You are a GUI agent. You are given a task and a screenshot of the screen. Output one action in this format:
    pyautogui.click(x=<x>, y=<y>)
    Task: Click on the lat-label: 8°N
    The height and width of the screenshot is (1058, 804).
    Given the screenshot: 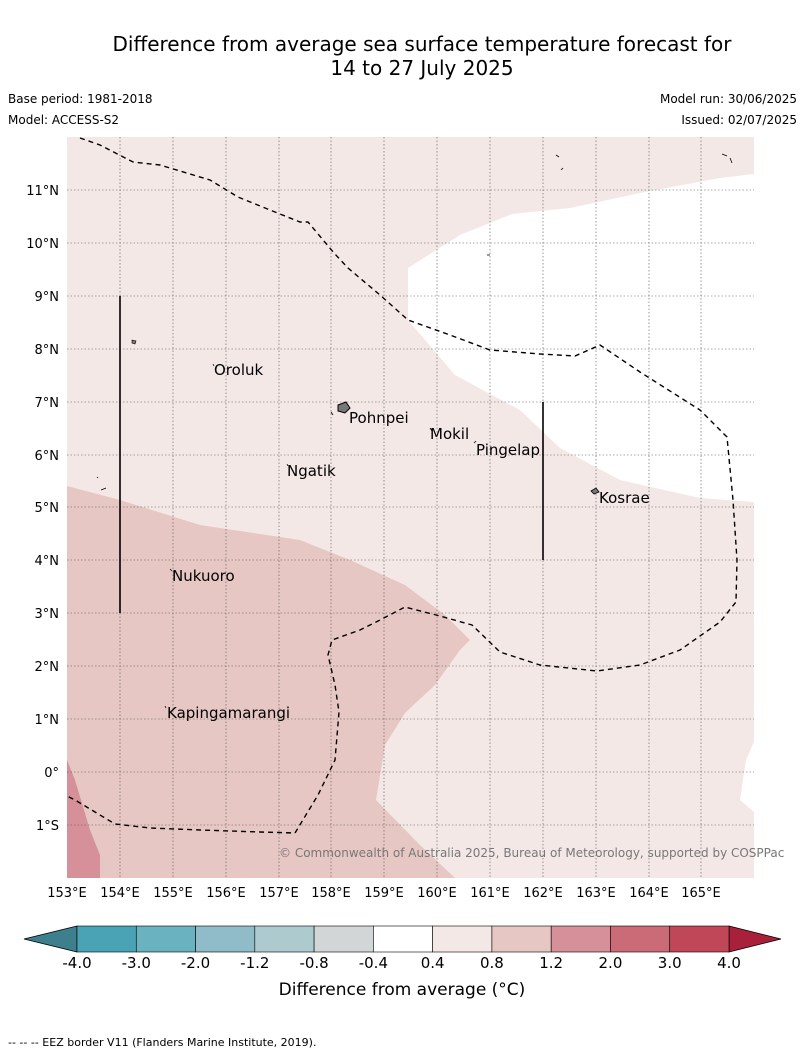 What is the action you would take?
    pyautogui.click(x=47, y=350)
    